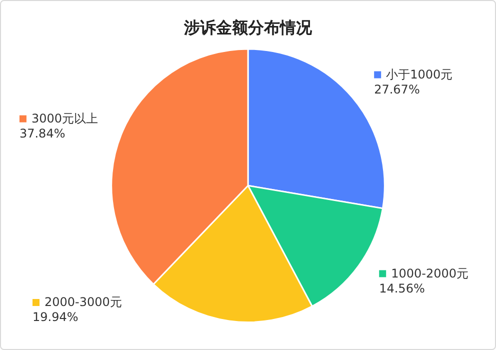  What do you see at coordinates (64, 118) in the screenshot?
I see `legend-label: 3000元以上` at bounding box center [64, 118].